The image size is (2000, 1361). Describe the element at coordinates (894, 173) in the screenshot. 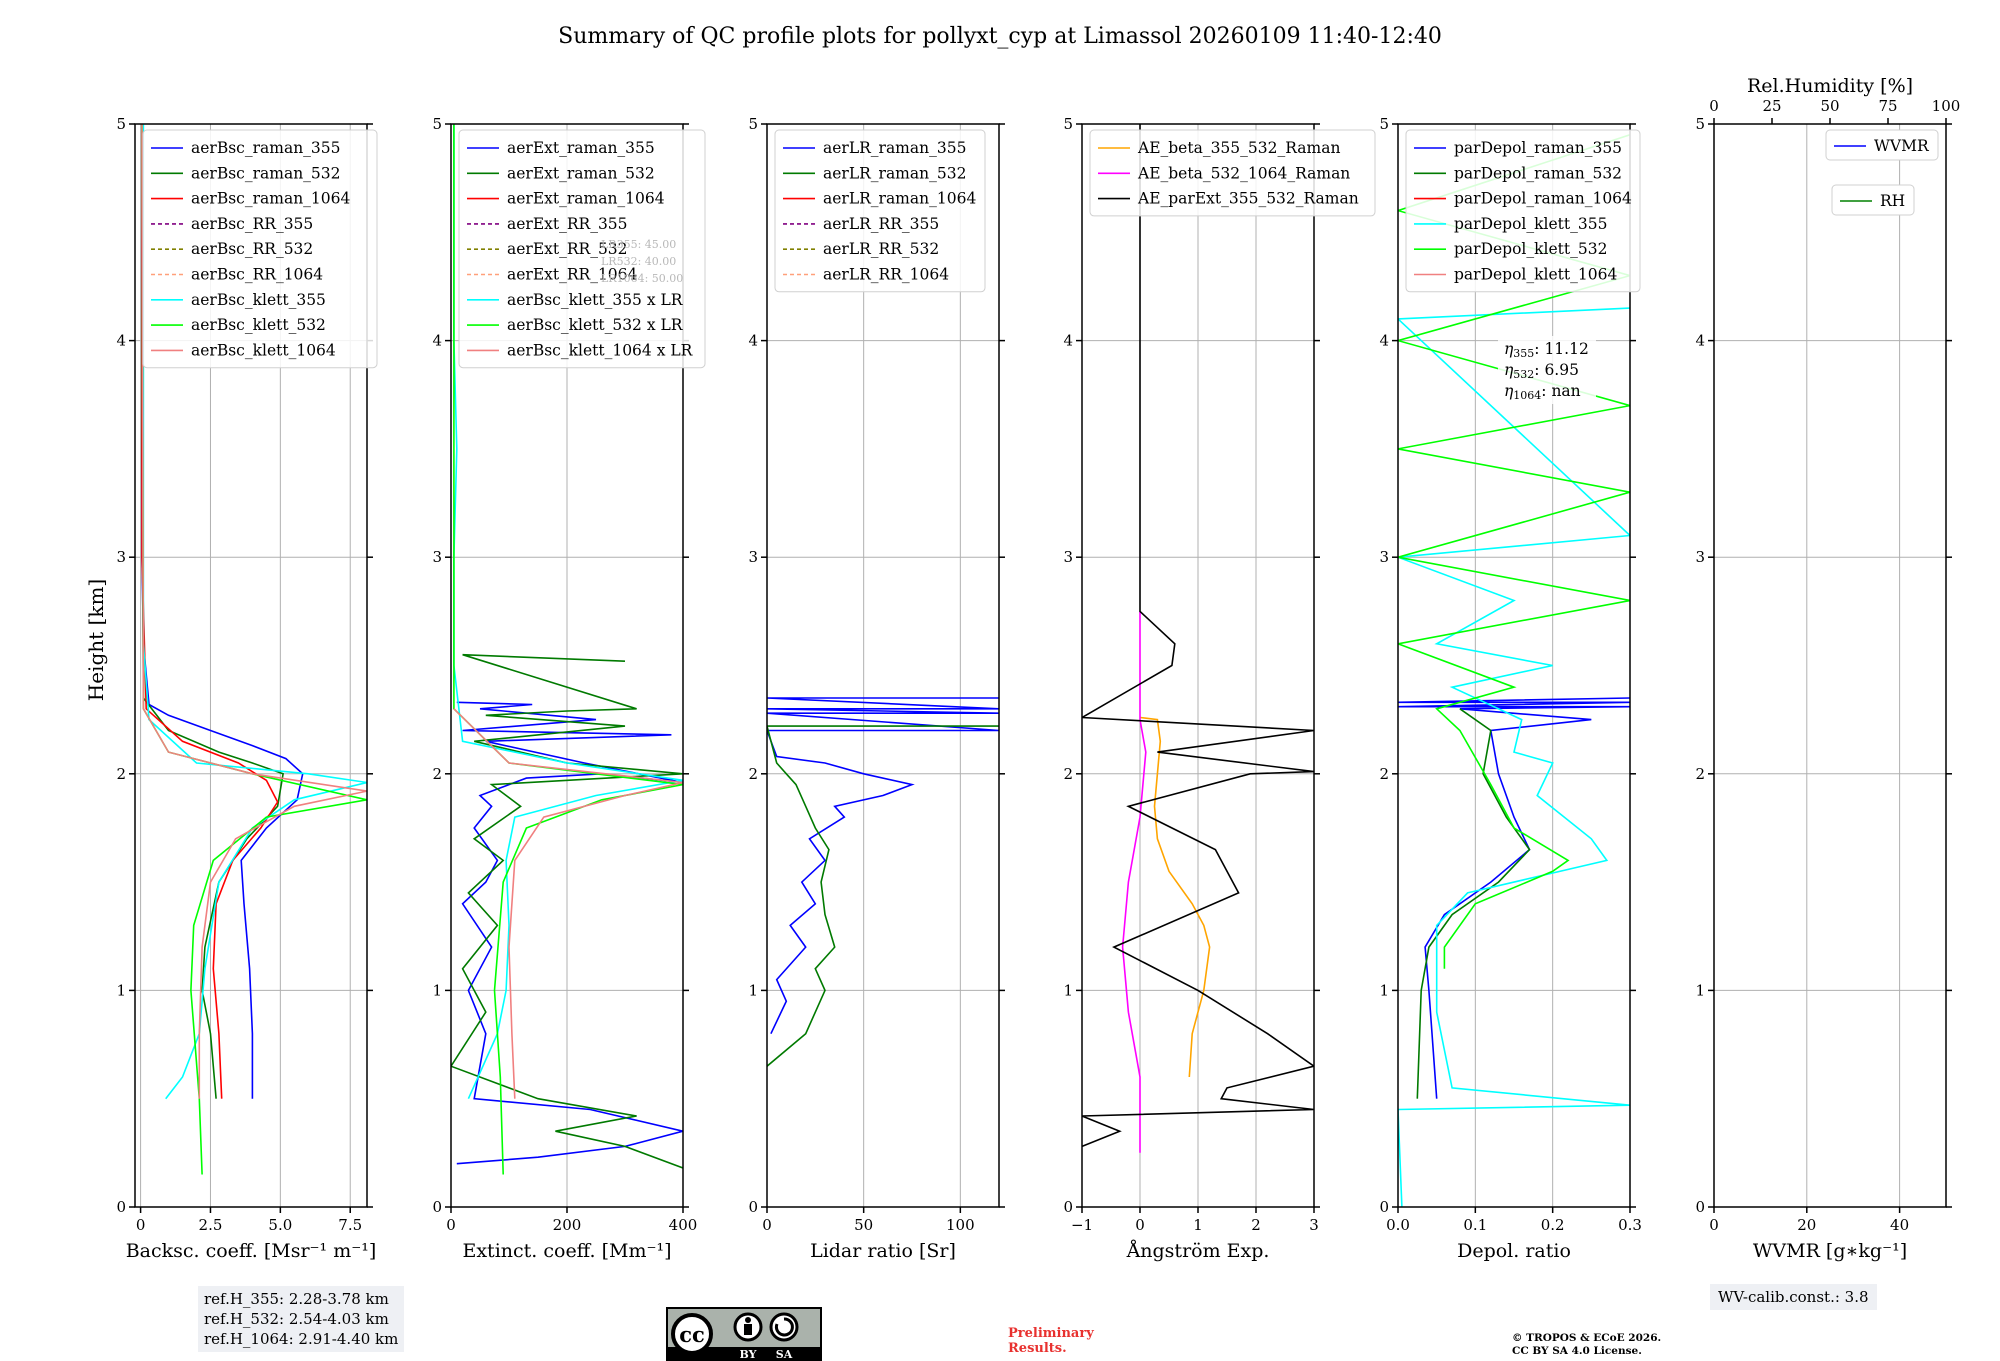

I see `legend-entry: aerLR_raman_532` at that location.